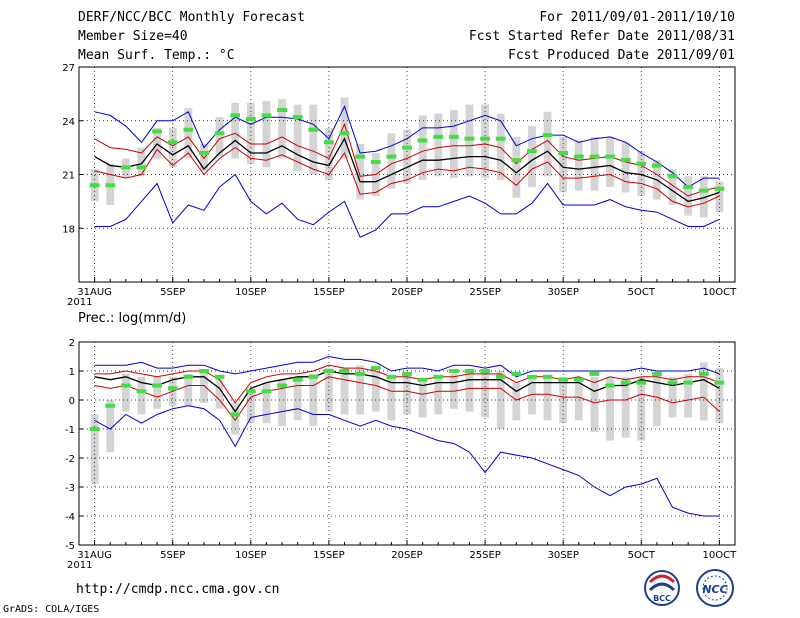 This screenshot has height=618, width=800. Describe the element at coordinates (191, 17) in the screenshot. I see `forecast-title: DERF/NCC/BCC Monthly Forecast` at that location.